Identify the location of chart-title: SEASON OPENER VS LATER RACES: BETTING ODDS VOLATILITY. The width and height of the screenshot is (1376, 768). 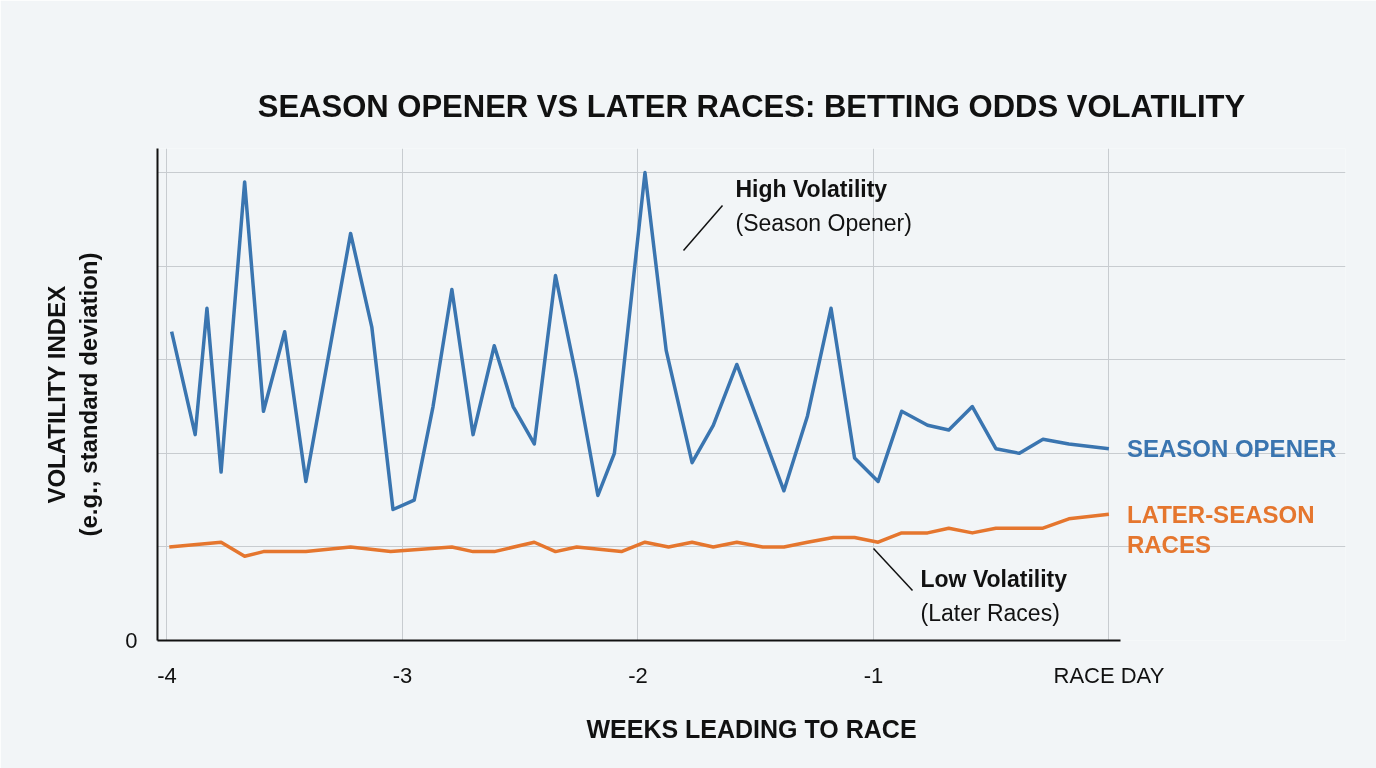
(751, 106).